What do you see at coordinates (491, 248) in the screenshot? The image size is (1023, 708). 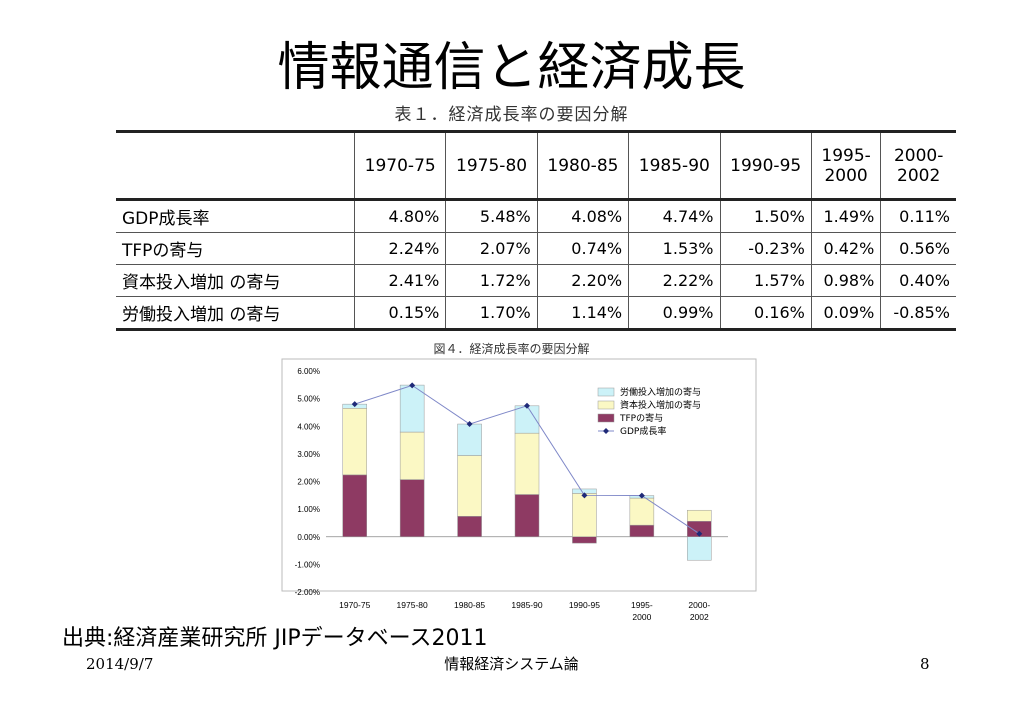 I see `table-cell: 2.07%` at bounding box center [491, 248].